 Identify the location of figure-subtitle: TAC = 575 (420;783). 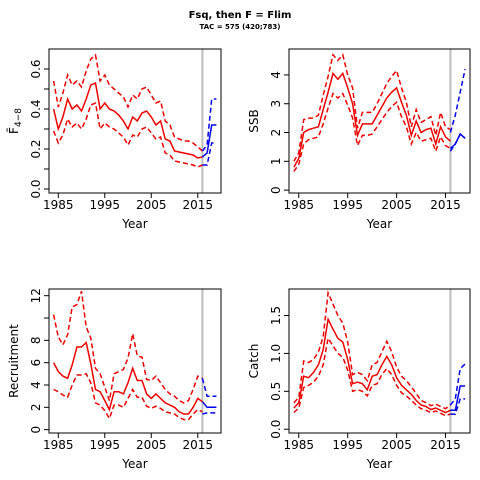
(240, 27).